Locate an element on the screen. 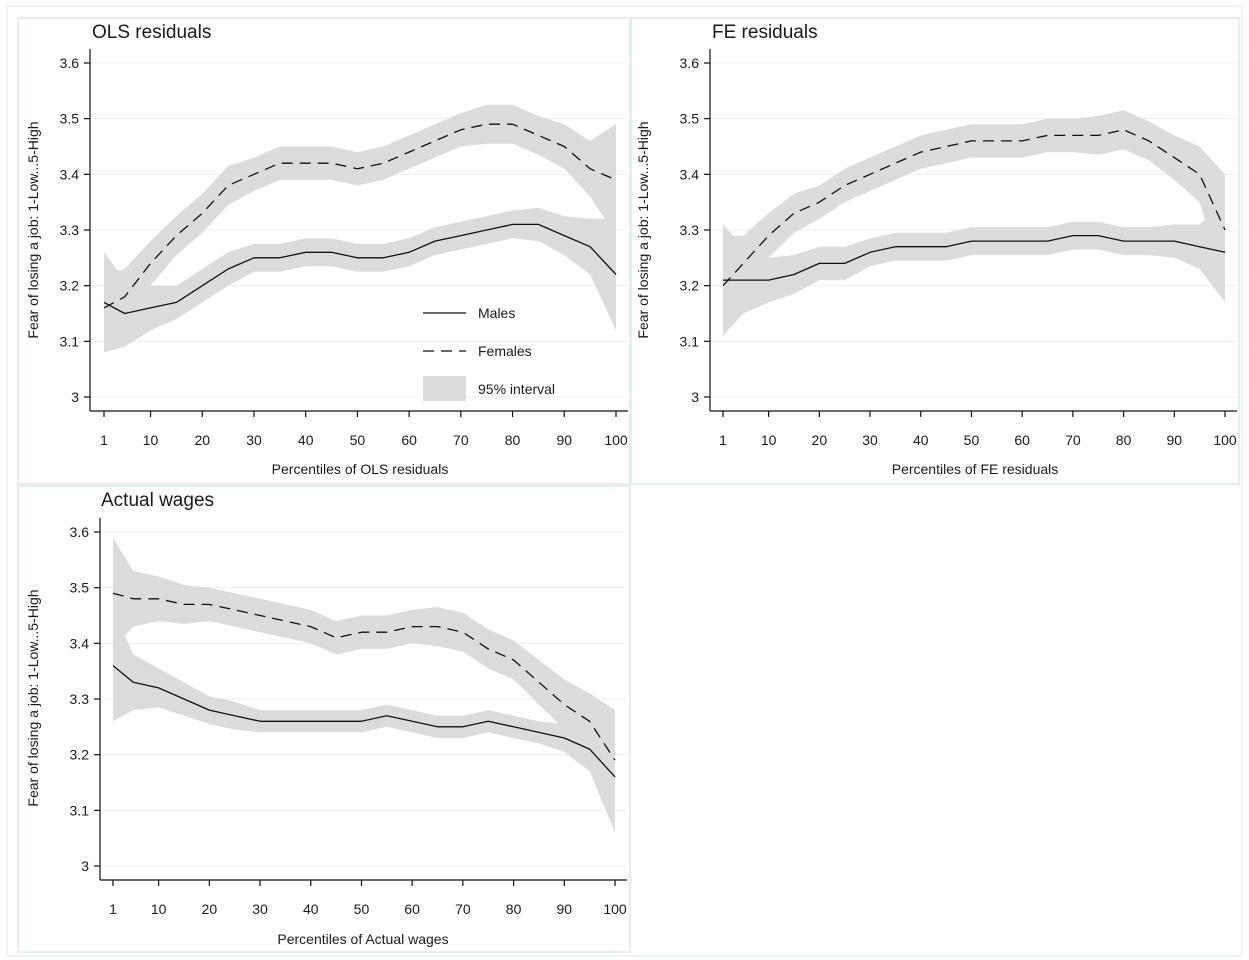 The height and width of the screenshot is (960, 1249). panel-title: OLS residuals is located at coordinates (151, 32).